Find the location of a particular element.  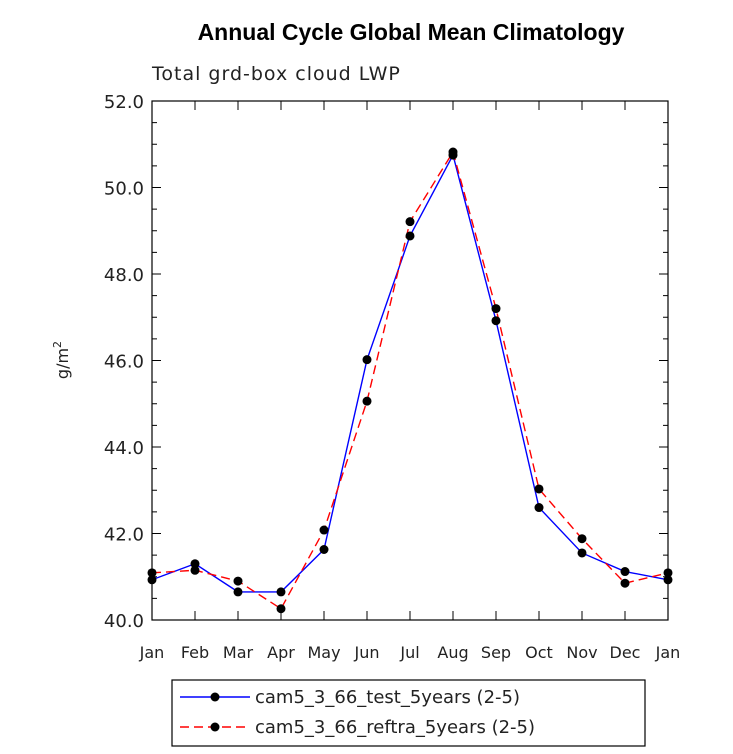

x-tick-label: Jun is located at coordinates (367, 652).